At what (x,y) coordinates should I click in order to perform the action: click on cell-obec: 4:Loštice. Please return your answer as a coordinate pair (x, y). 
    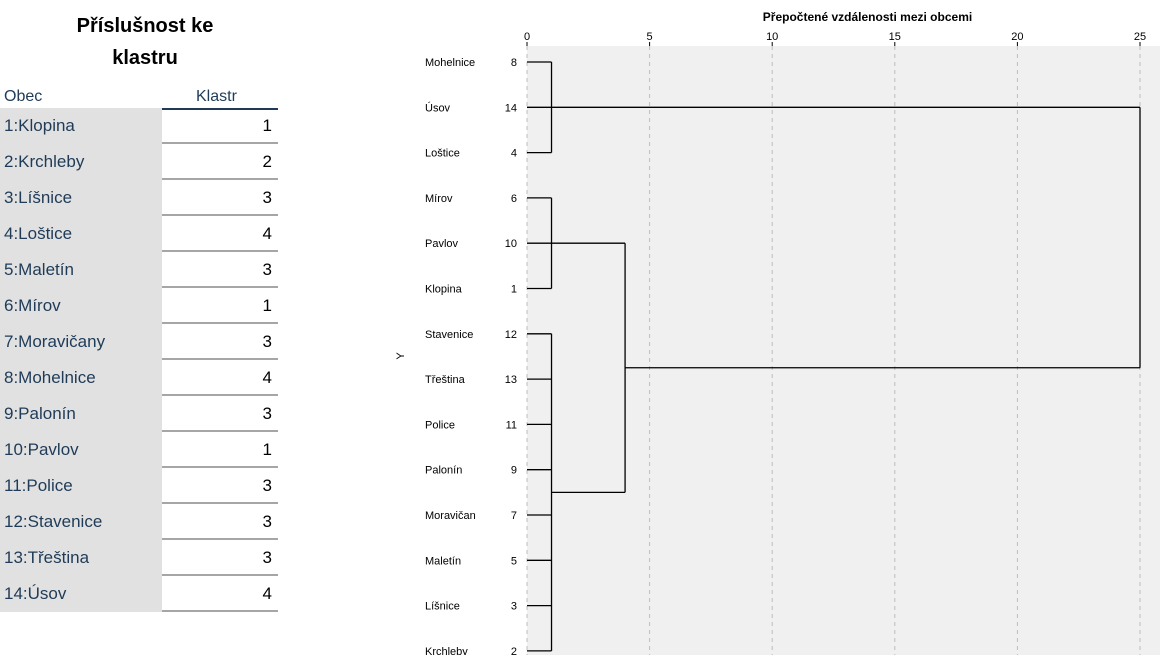
    Looking at the image, I should click on (81, 234).